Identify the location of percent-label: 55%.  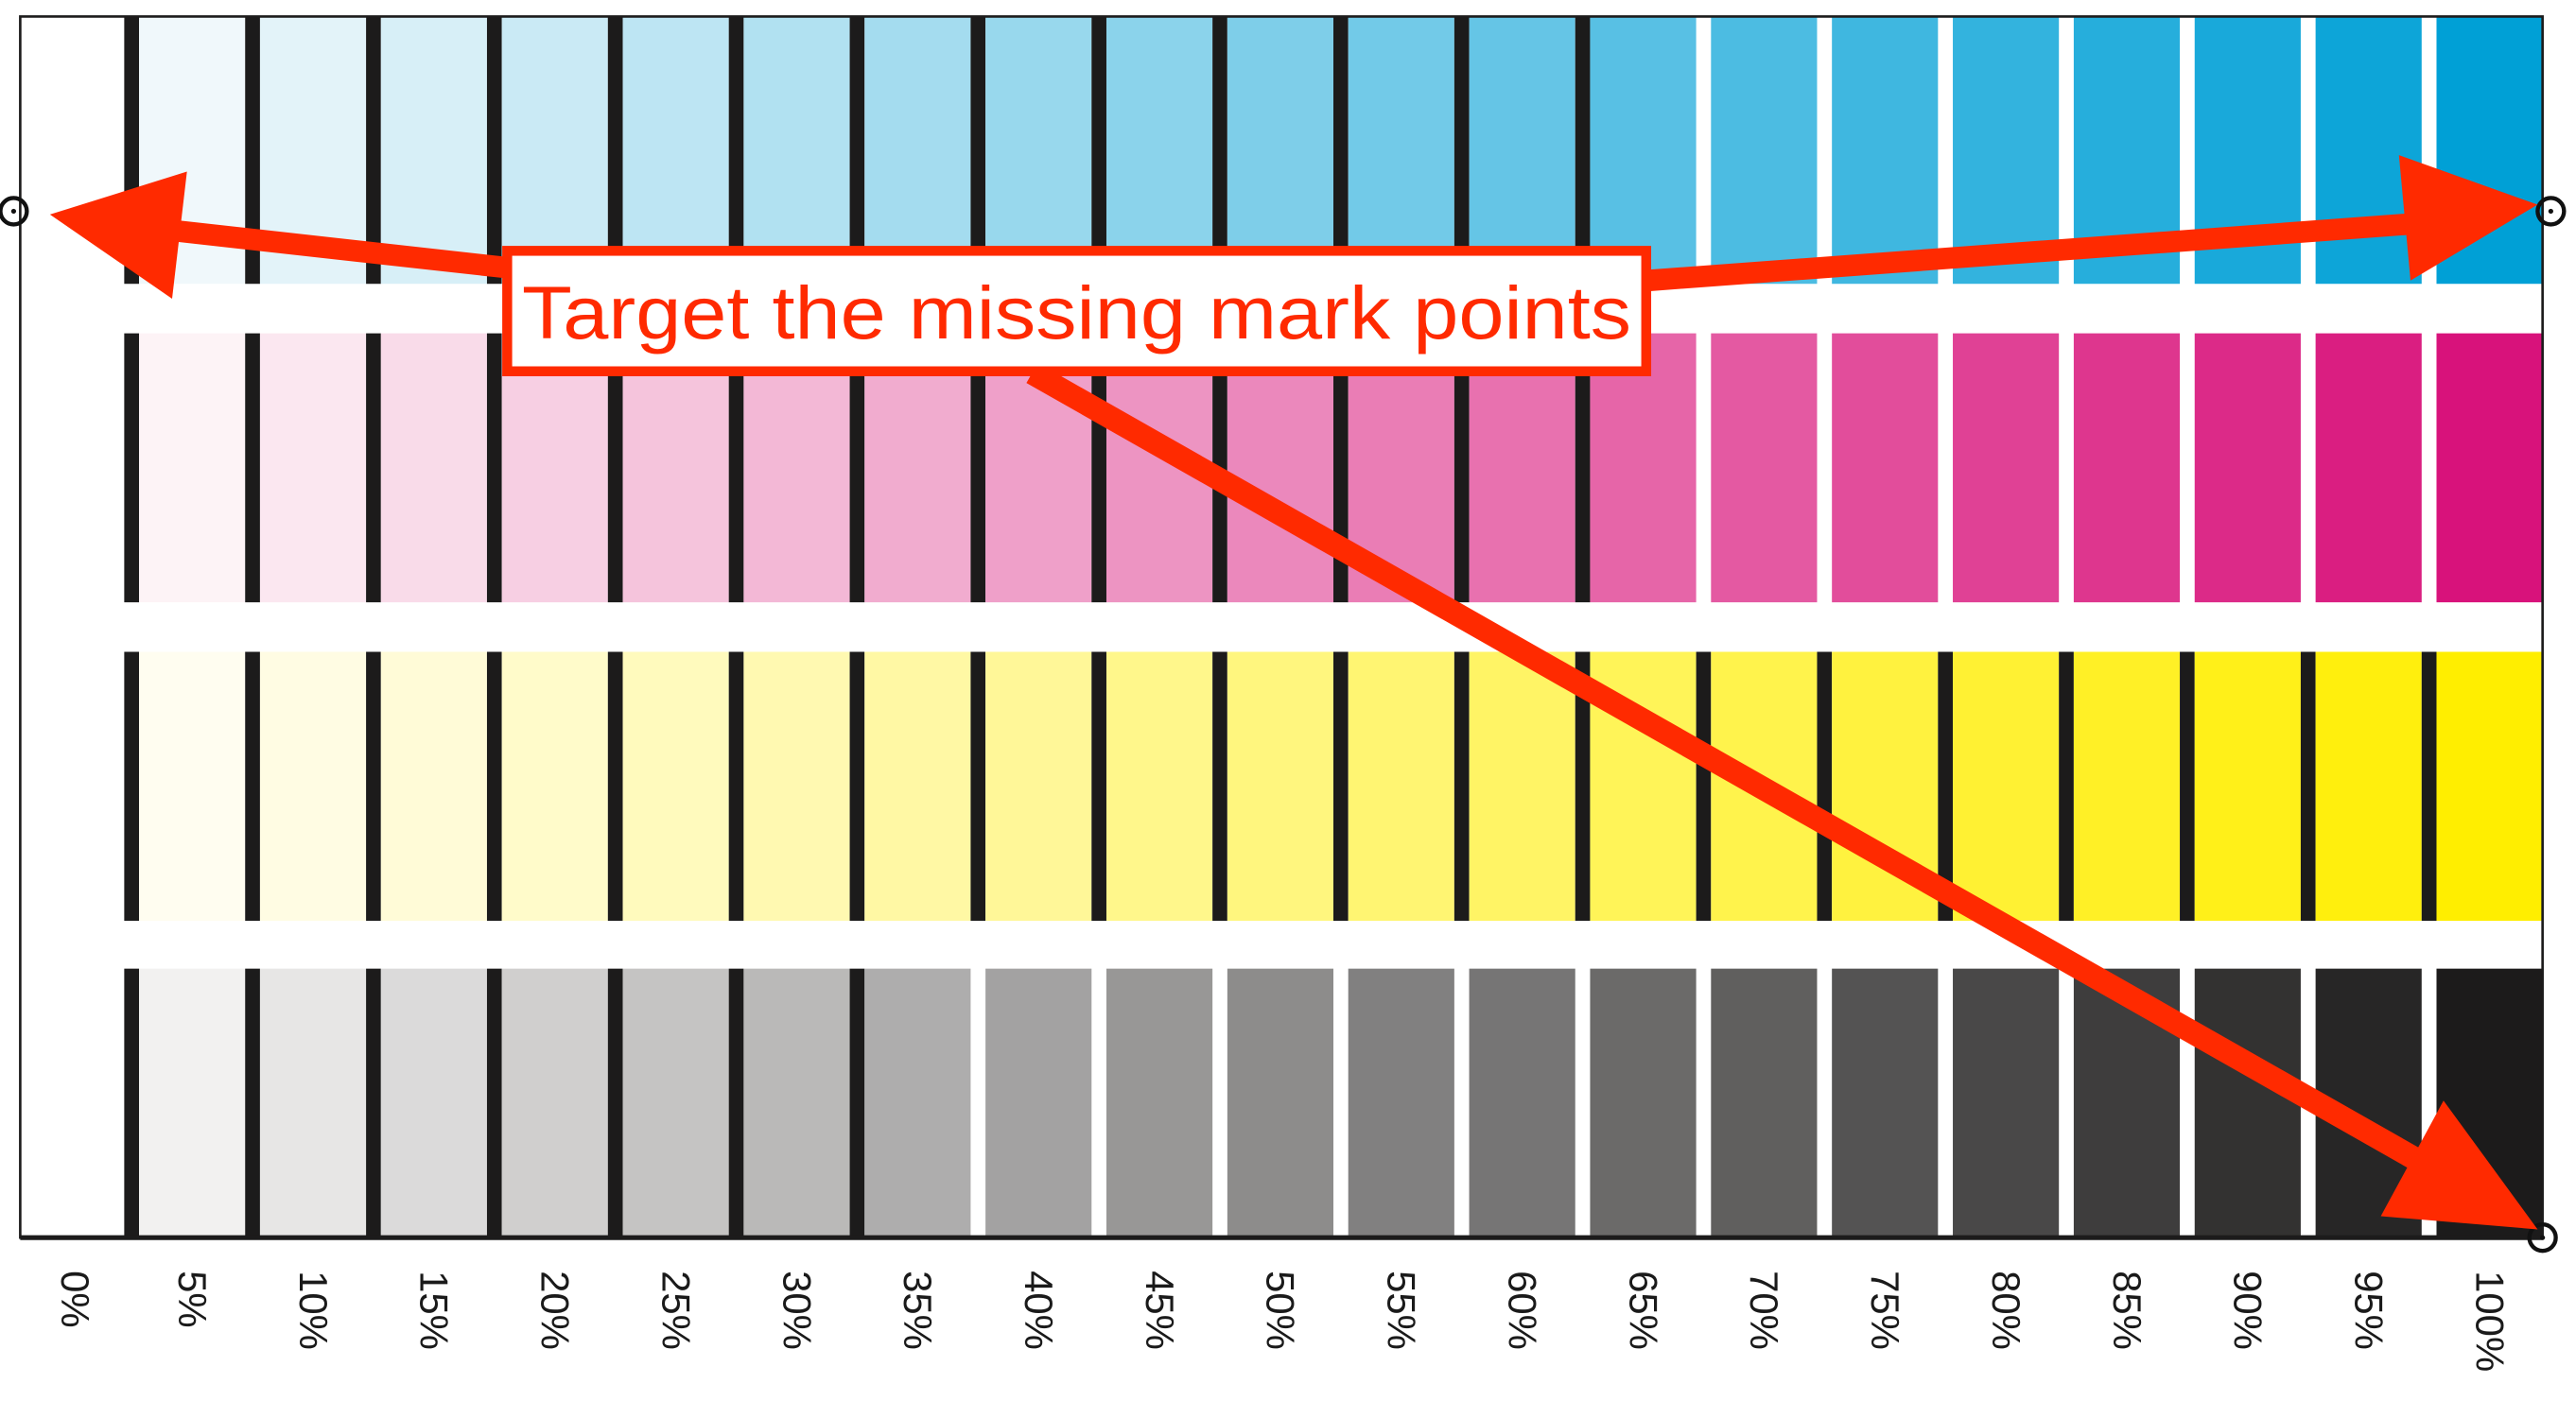
(1402, 1310).